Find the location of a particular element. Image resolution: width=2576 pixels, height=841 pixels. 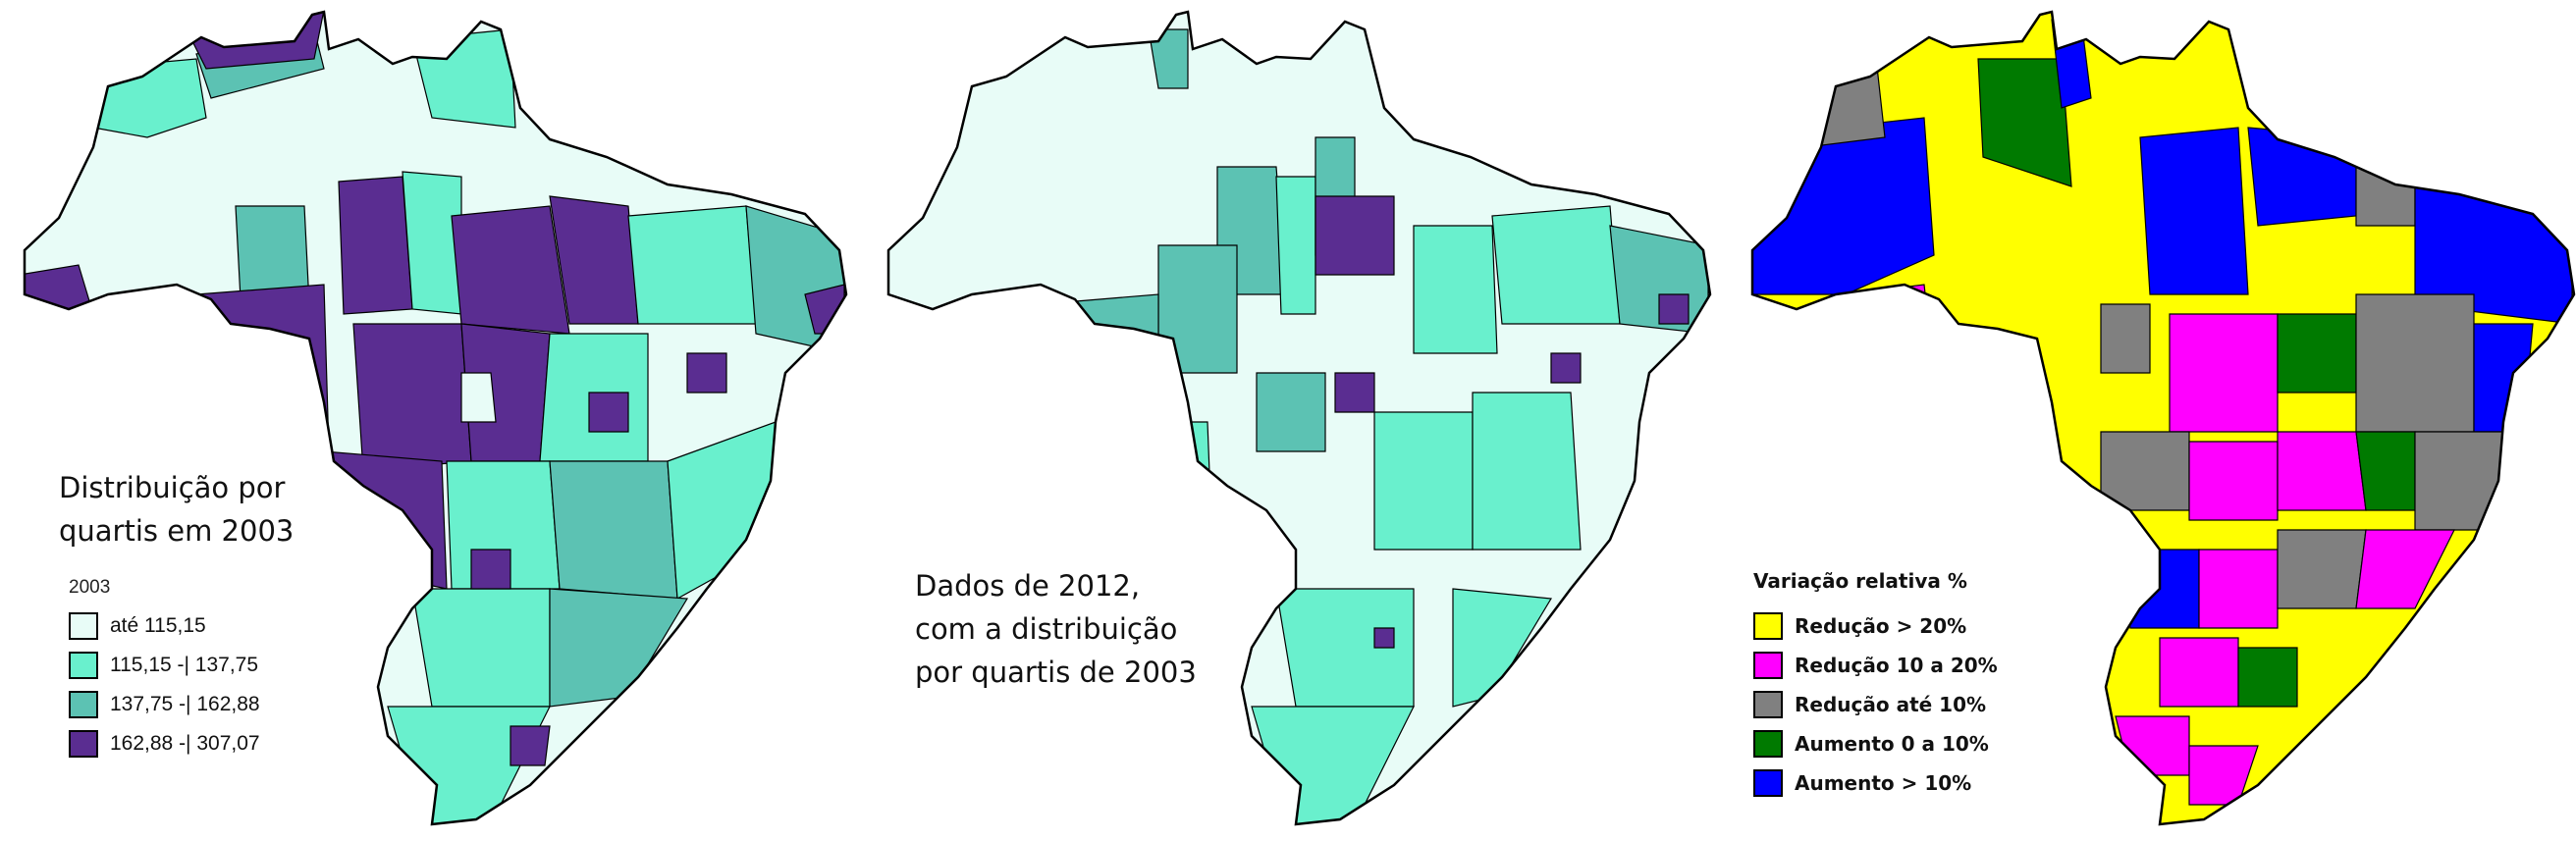

legend-item: 162,88 -| 307,07 is located at coordinates (164, 743).